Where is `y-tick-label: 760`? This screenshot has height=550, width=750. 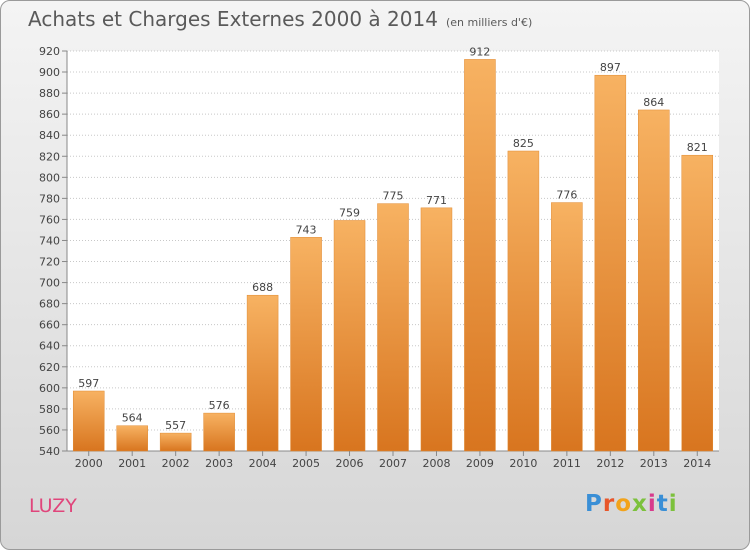
y-tick-label: 760 is located at coordinates (49, 219).